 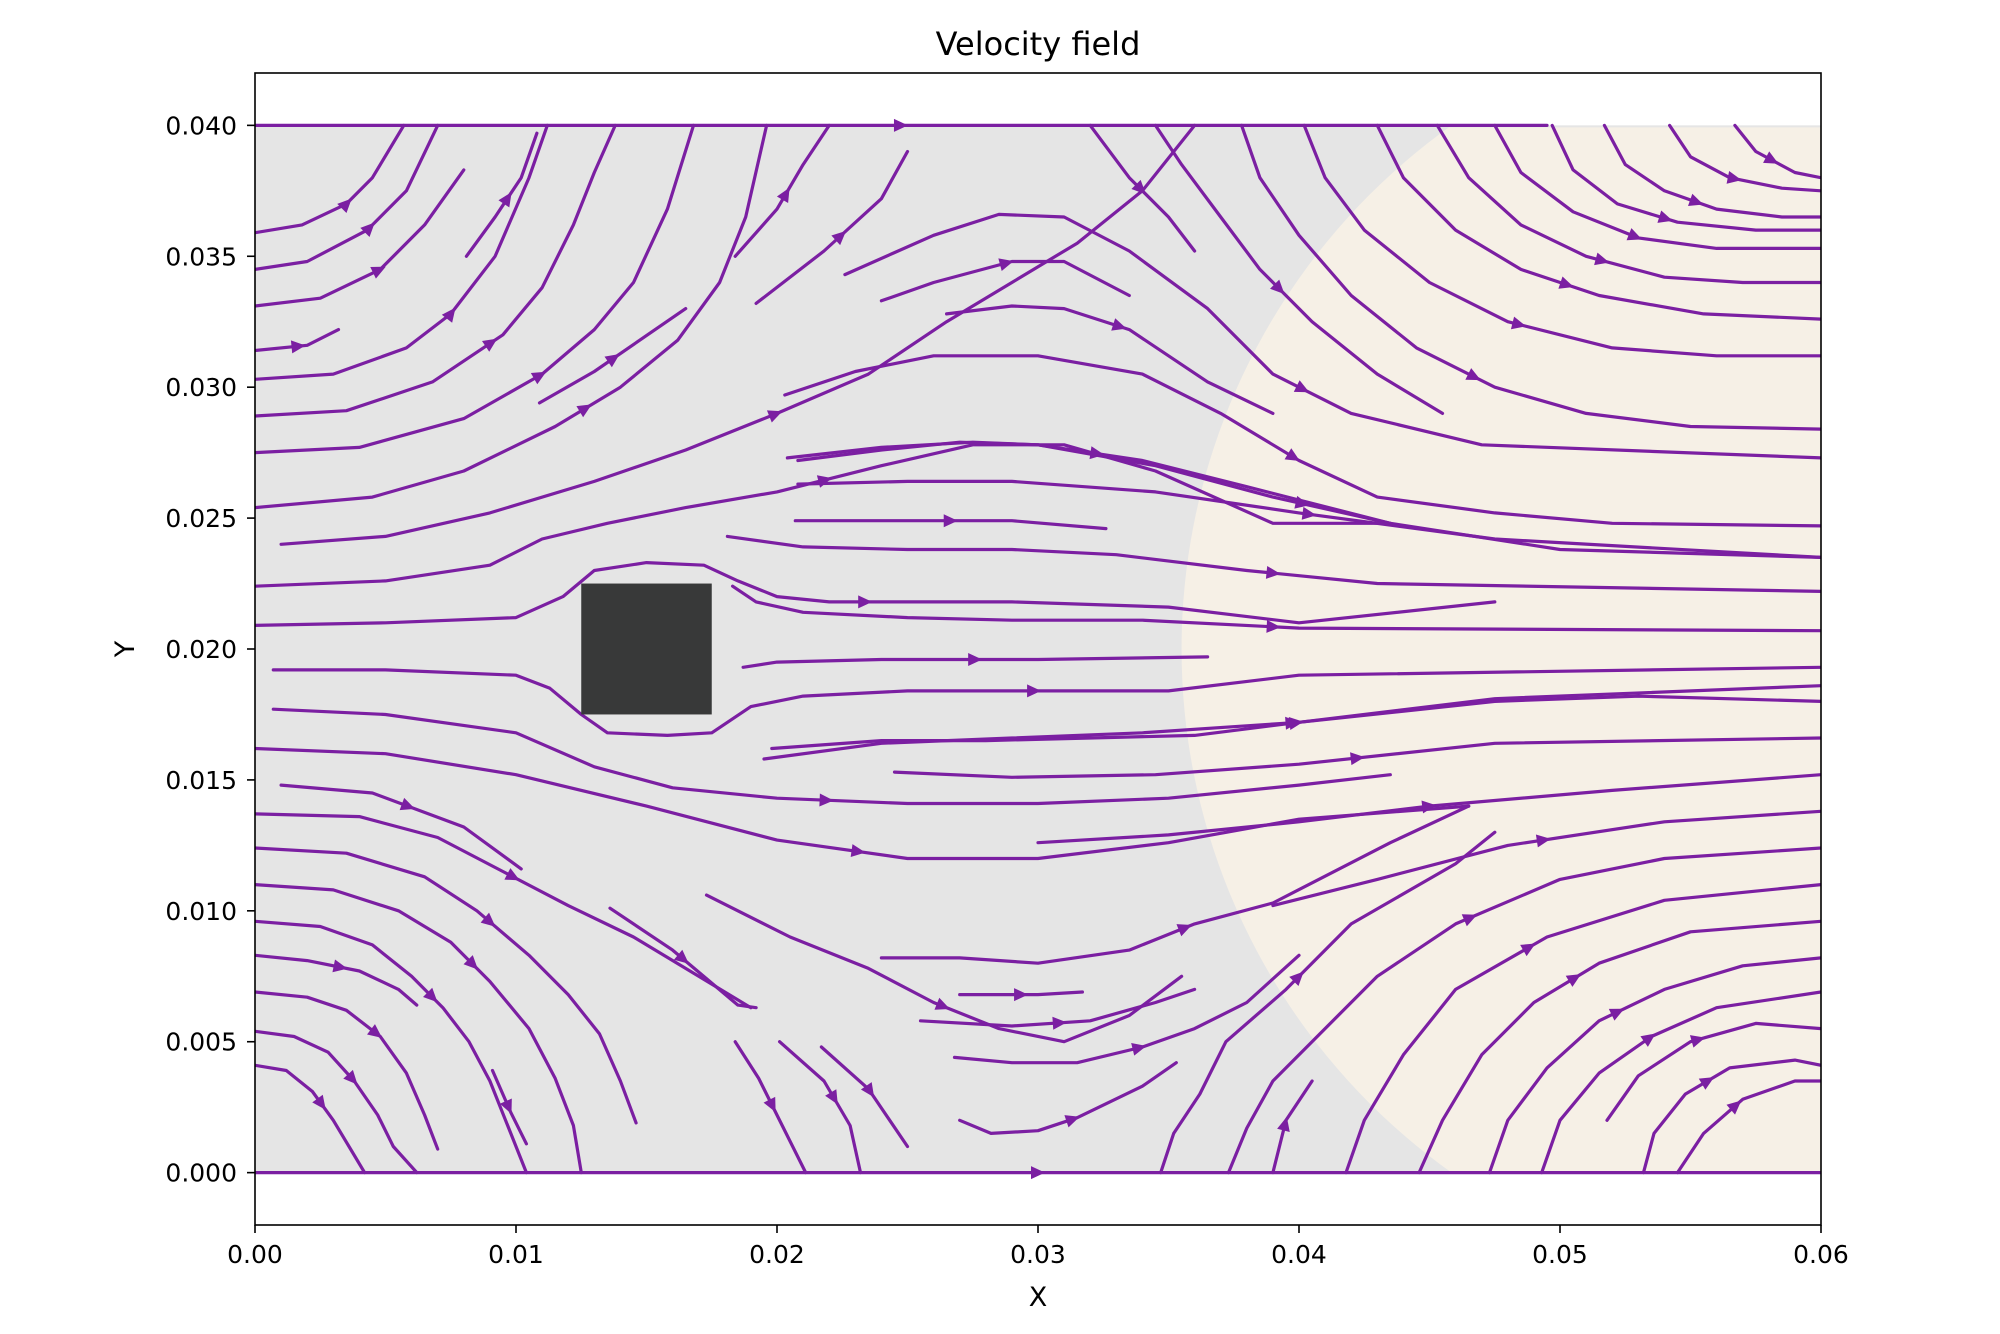 What do you see at coordinates (201, 518) in the screenshot?
I see `y-tick-label: 0.025` at bounding box center [201, 518].